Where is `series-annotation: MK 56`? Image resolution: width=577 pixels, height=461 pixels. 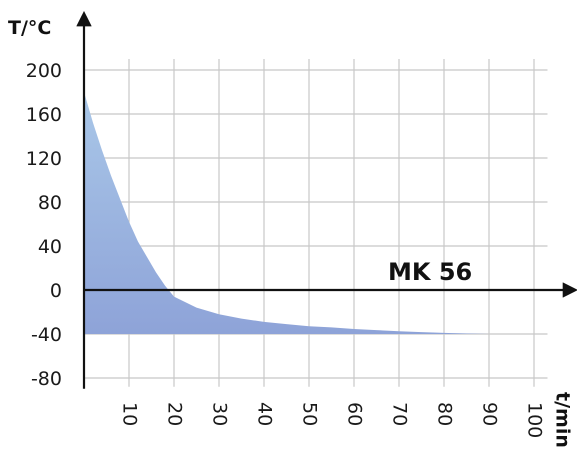
series-annotation: MK 56 is located at coordinates (430, 272).